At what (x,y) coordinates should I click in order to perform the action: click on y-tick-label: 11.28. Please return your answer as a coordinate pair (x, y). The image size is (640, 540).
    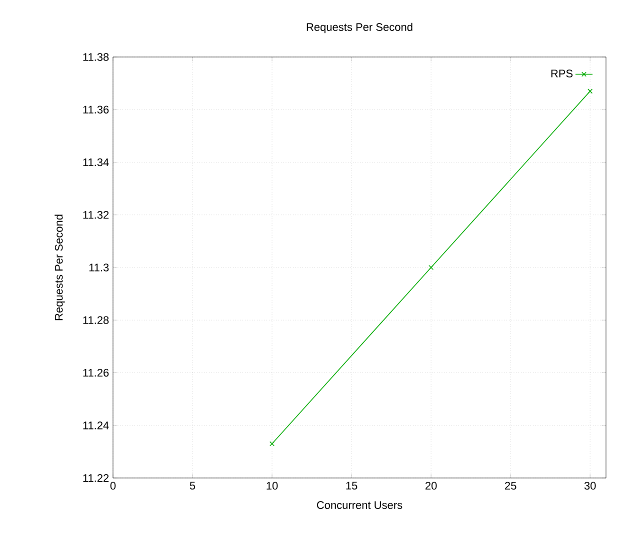
    Looking at the image, I should click on (96, 320).